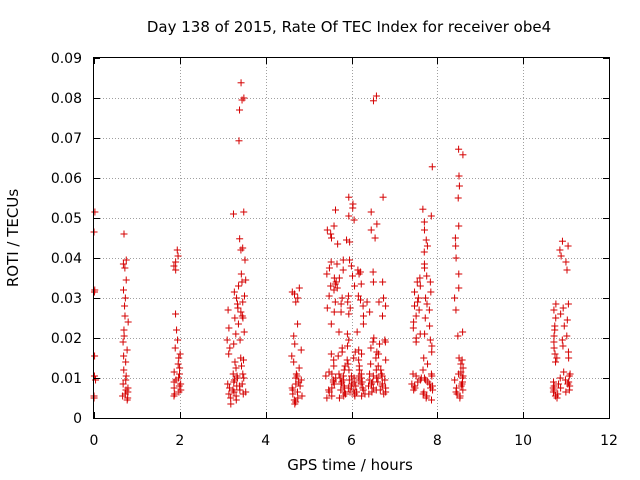 The image size is (640, 480). Describe the element at coordinates (66, 299) in the screenshot. I see `y-tick-label: 0.03` at that location.